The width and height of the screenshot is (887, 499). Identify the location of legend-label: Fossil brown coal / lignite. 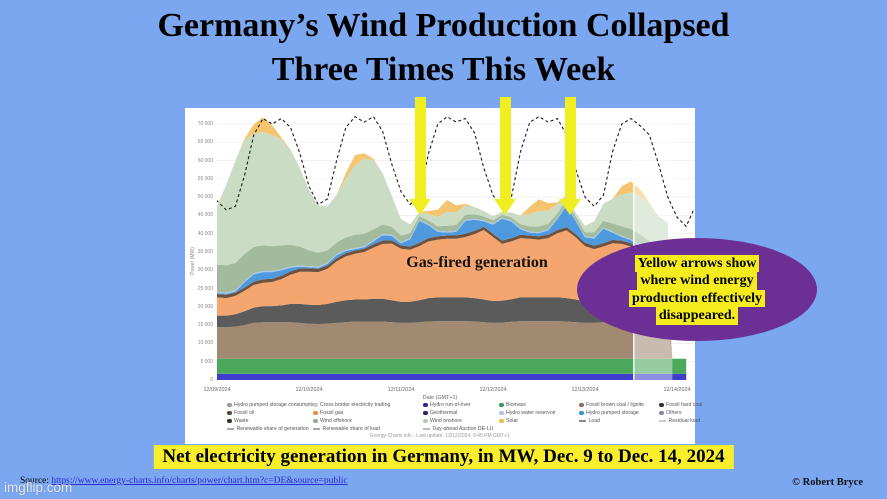
(615, 405).